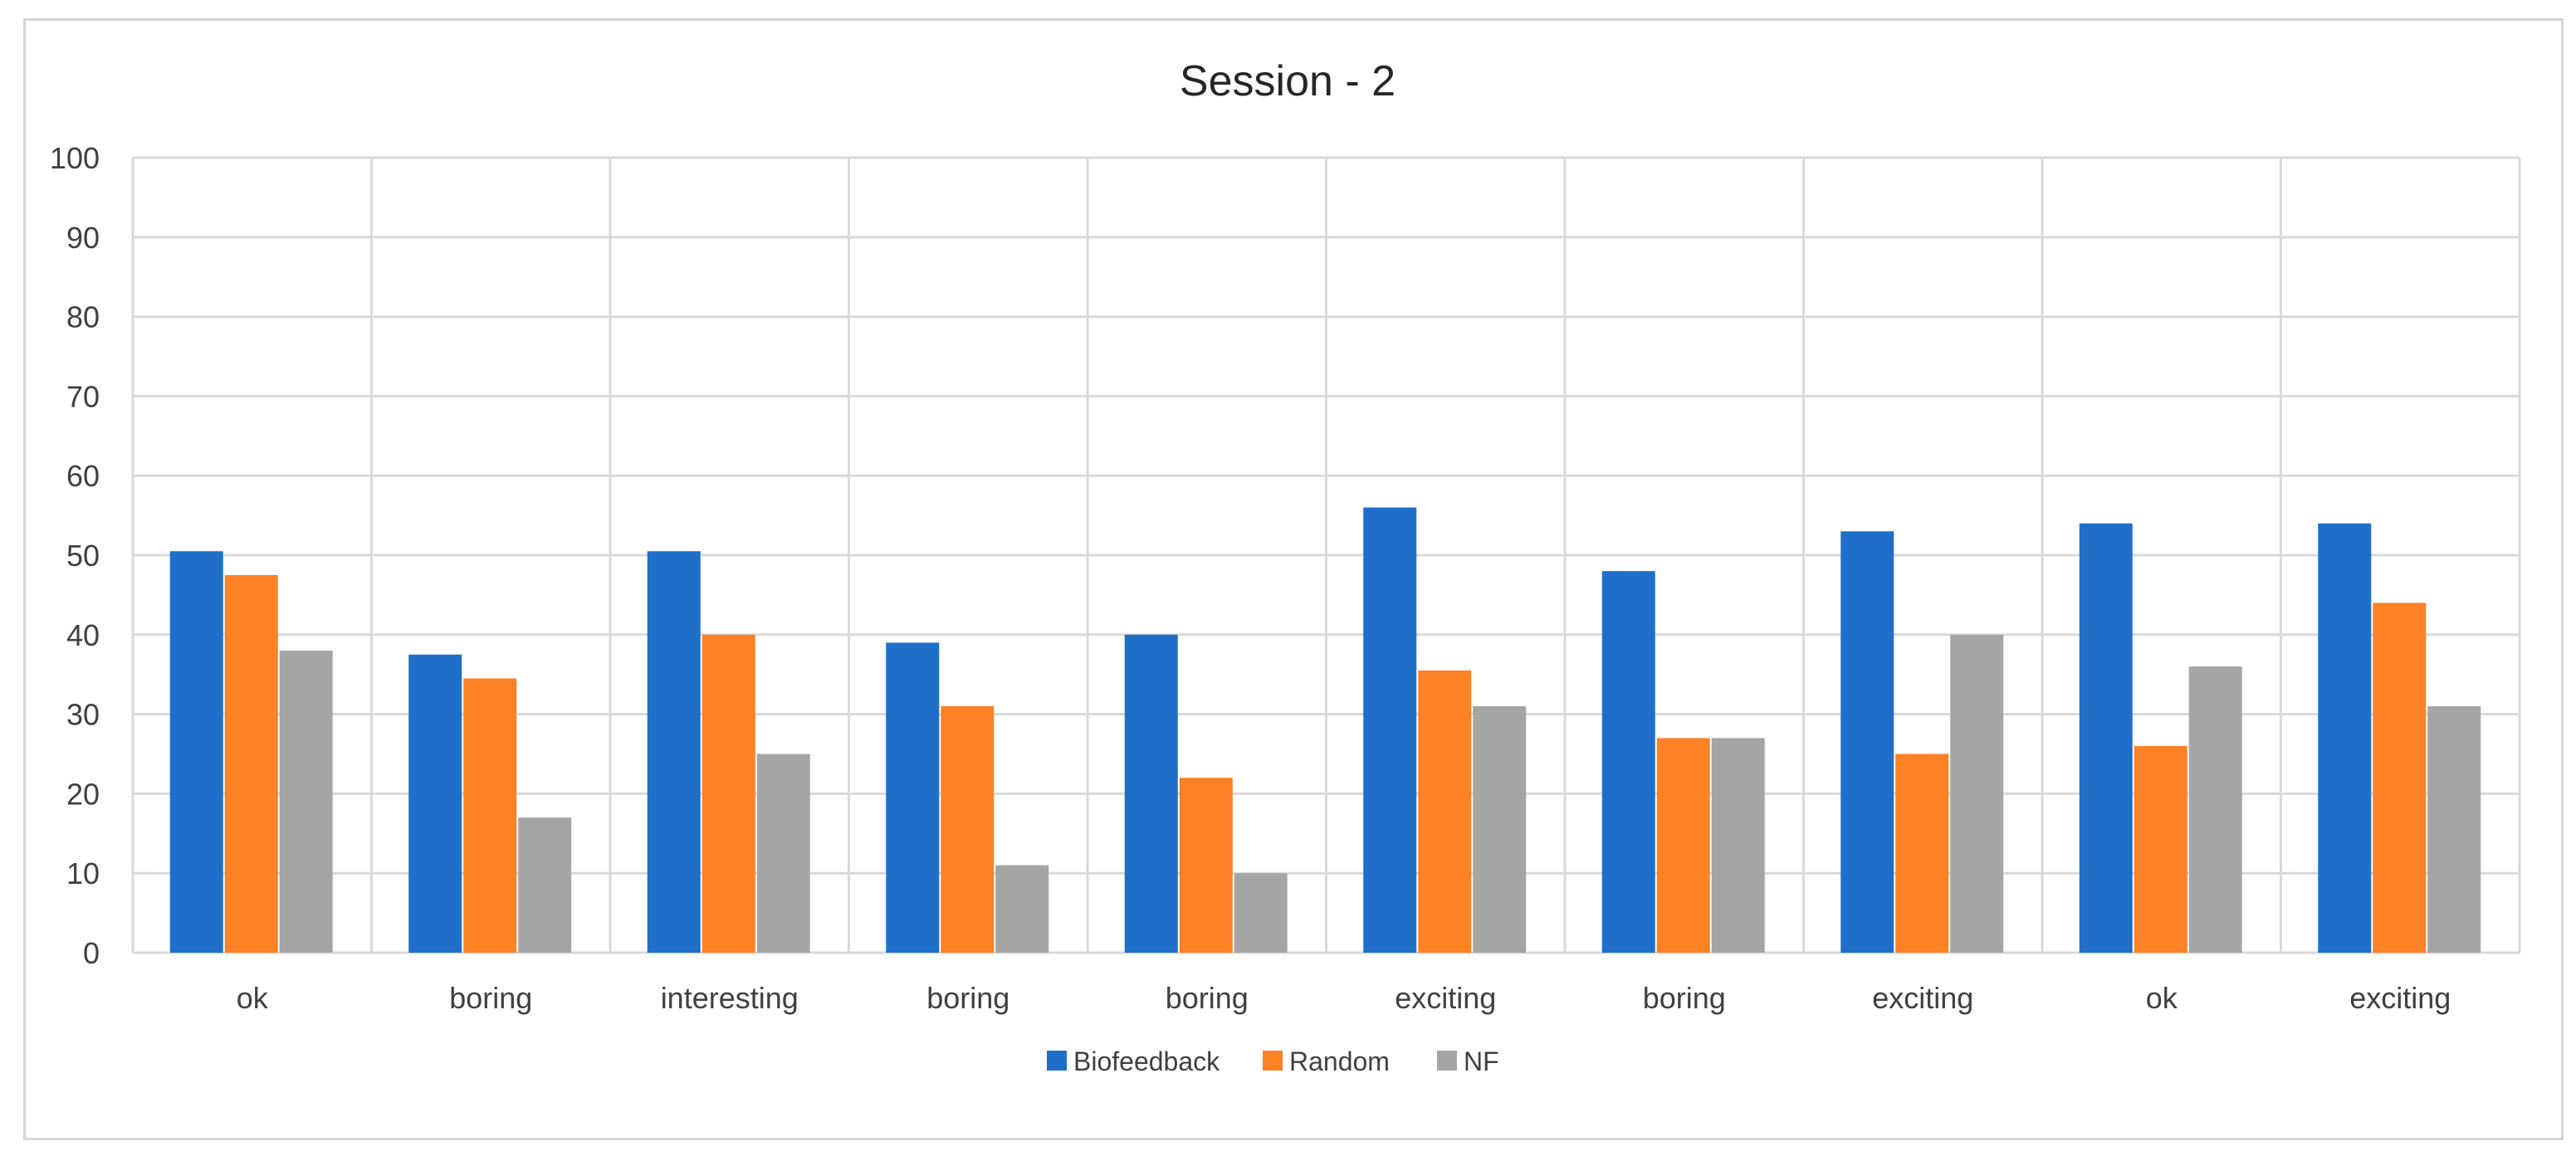 Image resolution: width=2576 pixels, height=1161 pixels. What do you see at coordinates (1481, 1061) in the screenshot?
I see `legend-label-nf: NF` at bounding box center [1481, 1061].